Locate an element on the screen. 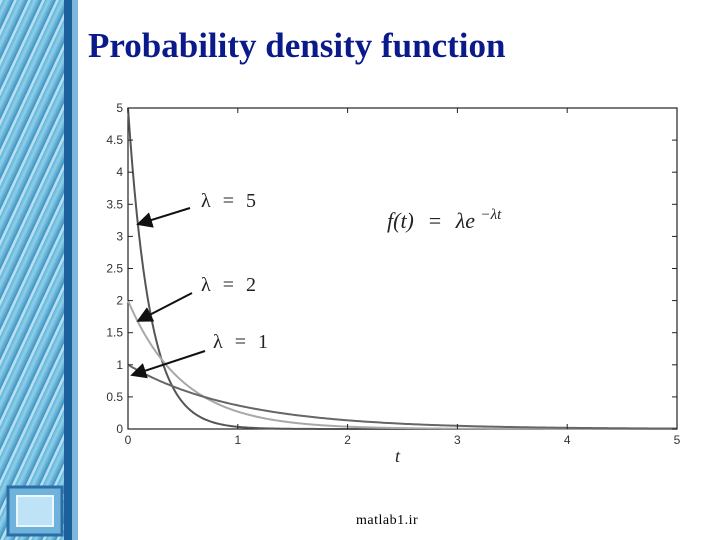 The height and width of the screenshot is (540, 720). y-tick-label: 0.5 is located at coordinates (114, 397).